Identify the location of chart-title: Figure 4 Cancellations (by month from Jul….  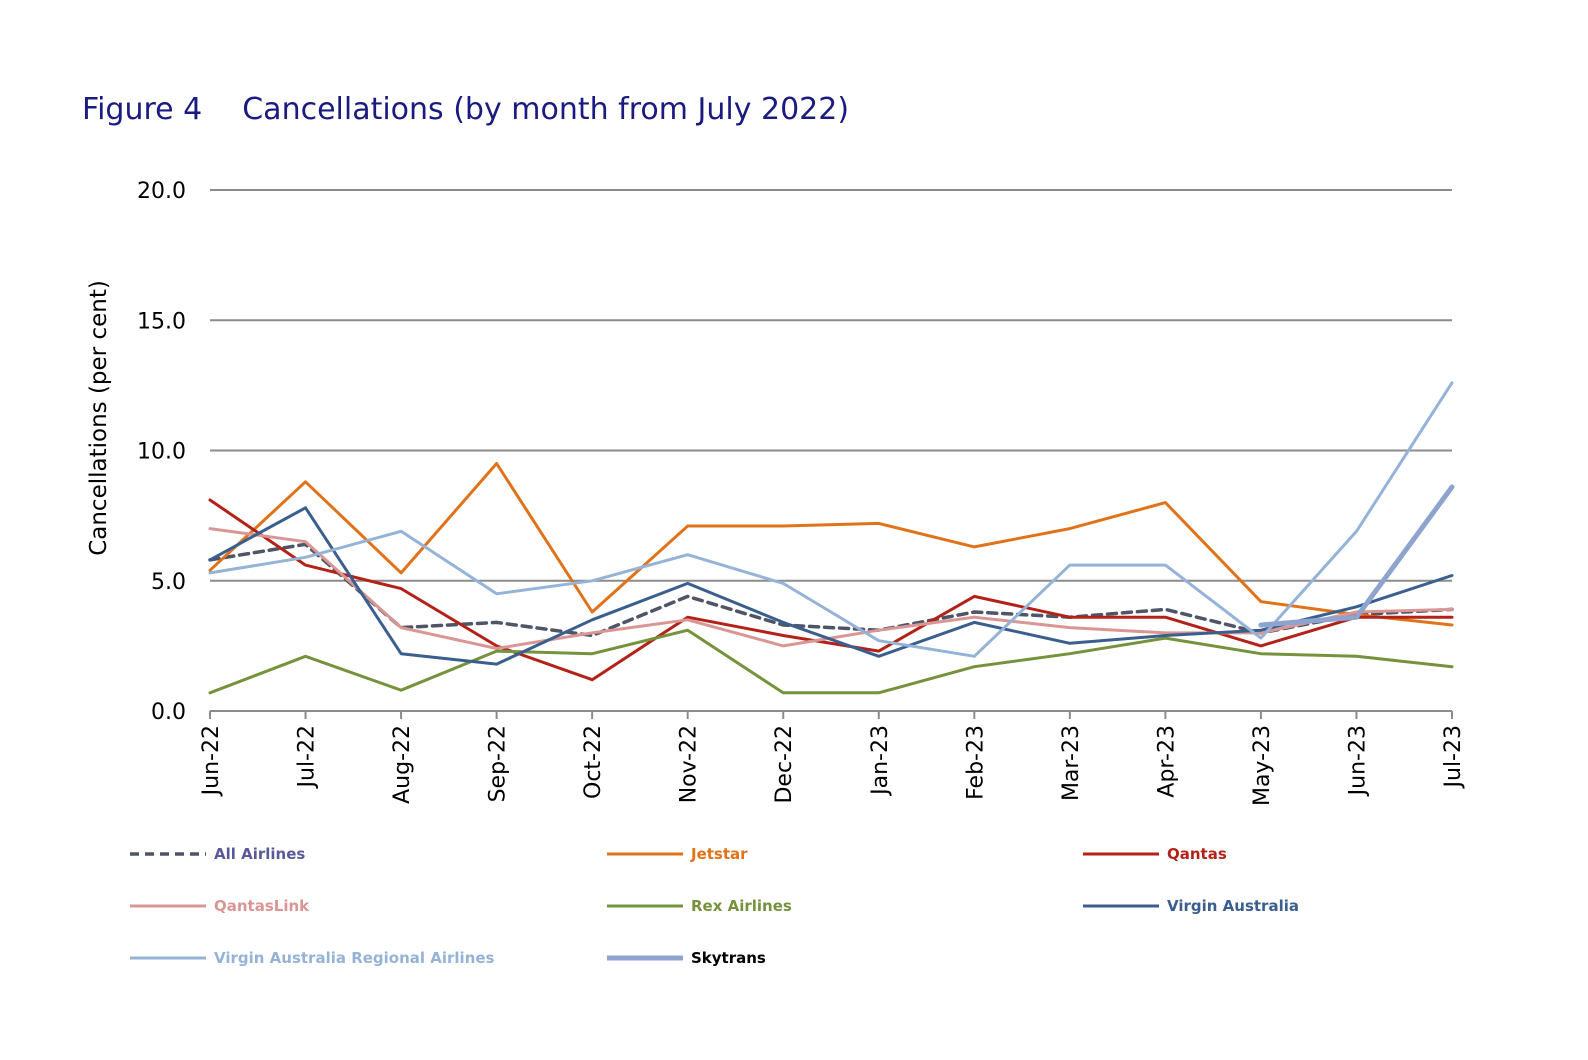
(465, 109).